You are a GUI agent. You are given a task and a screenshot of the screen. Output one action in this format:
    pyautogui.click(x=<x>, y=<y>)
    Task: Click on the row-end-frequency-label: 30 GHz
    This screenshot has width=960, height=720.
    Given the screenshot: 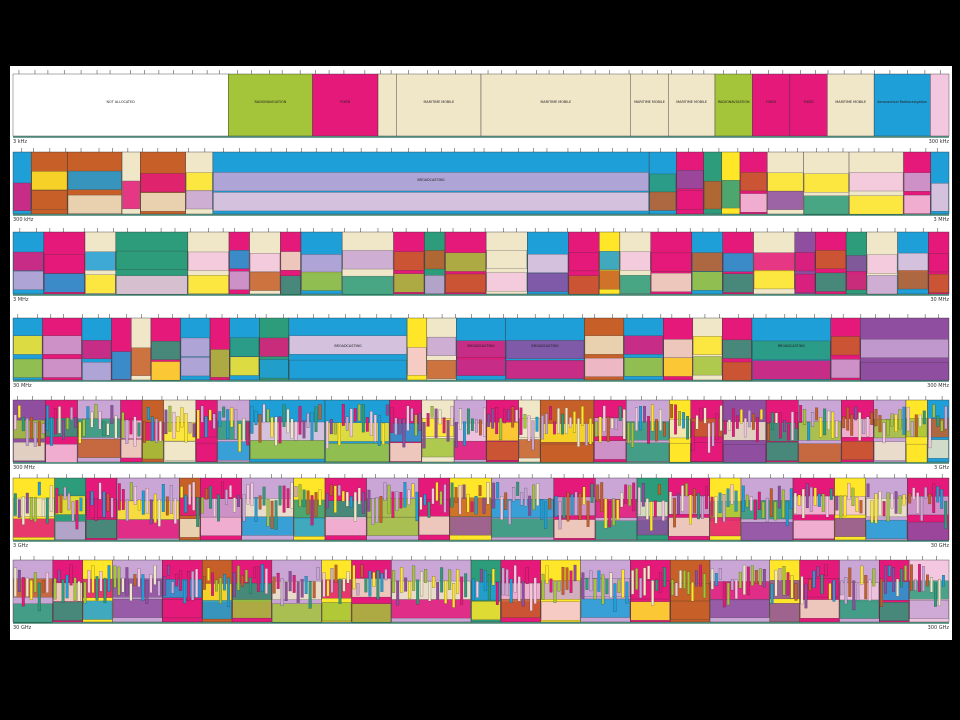 What is the action you would take?
    pyautogui.click(x=940, y=546)
    